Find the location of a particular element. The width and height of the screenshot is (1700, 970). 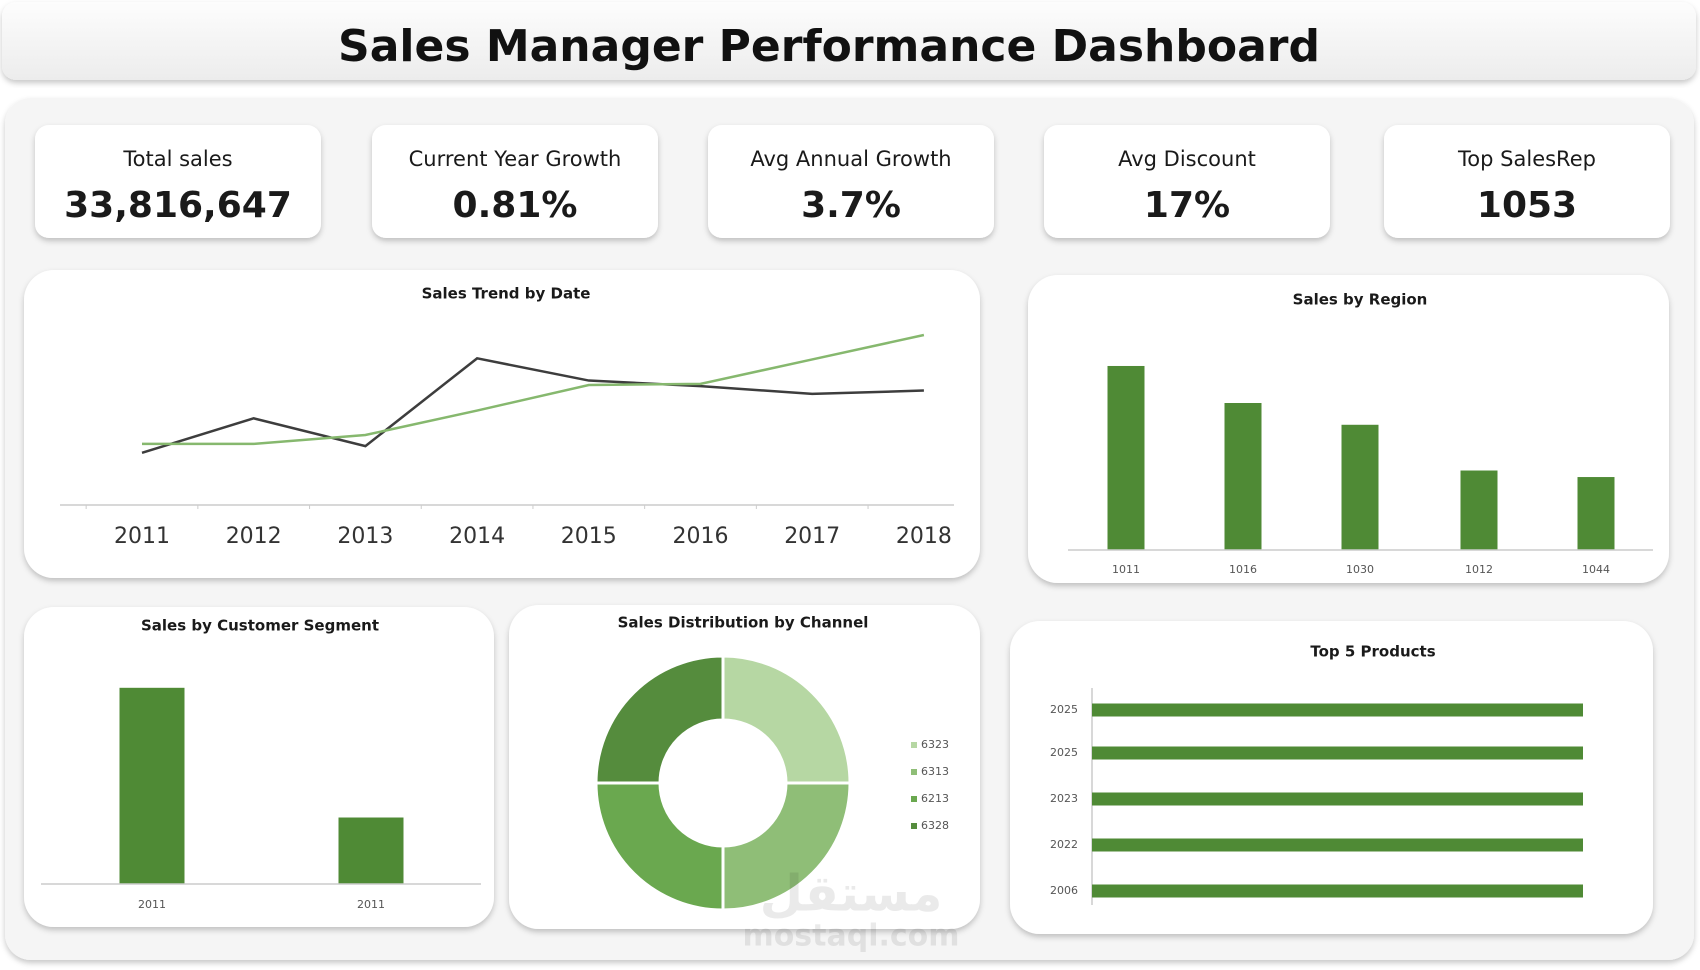

legend-label: 6328 is located at coordinates (935, 825).